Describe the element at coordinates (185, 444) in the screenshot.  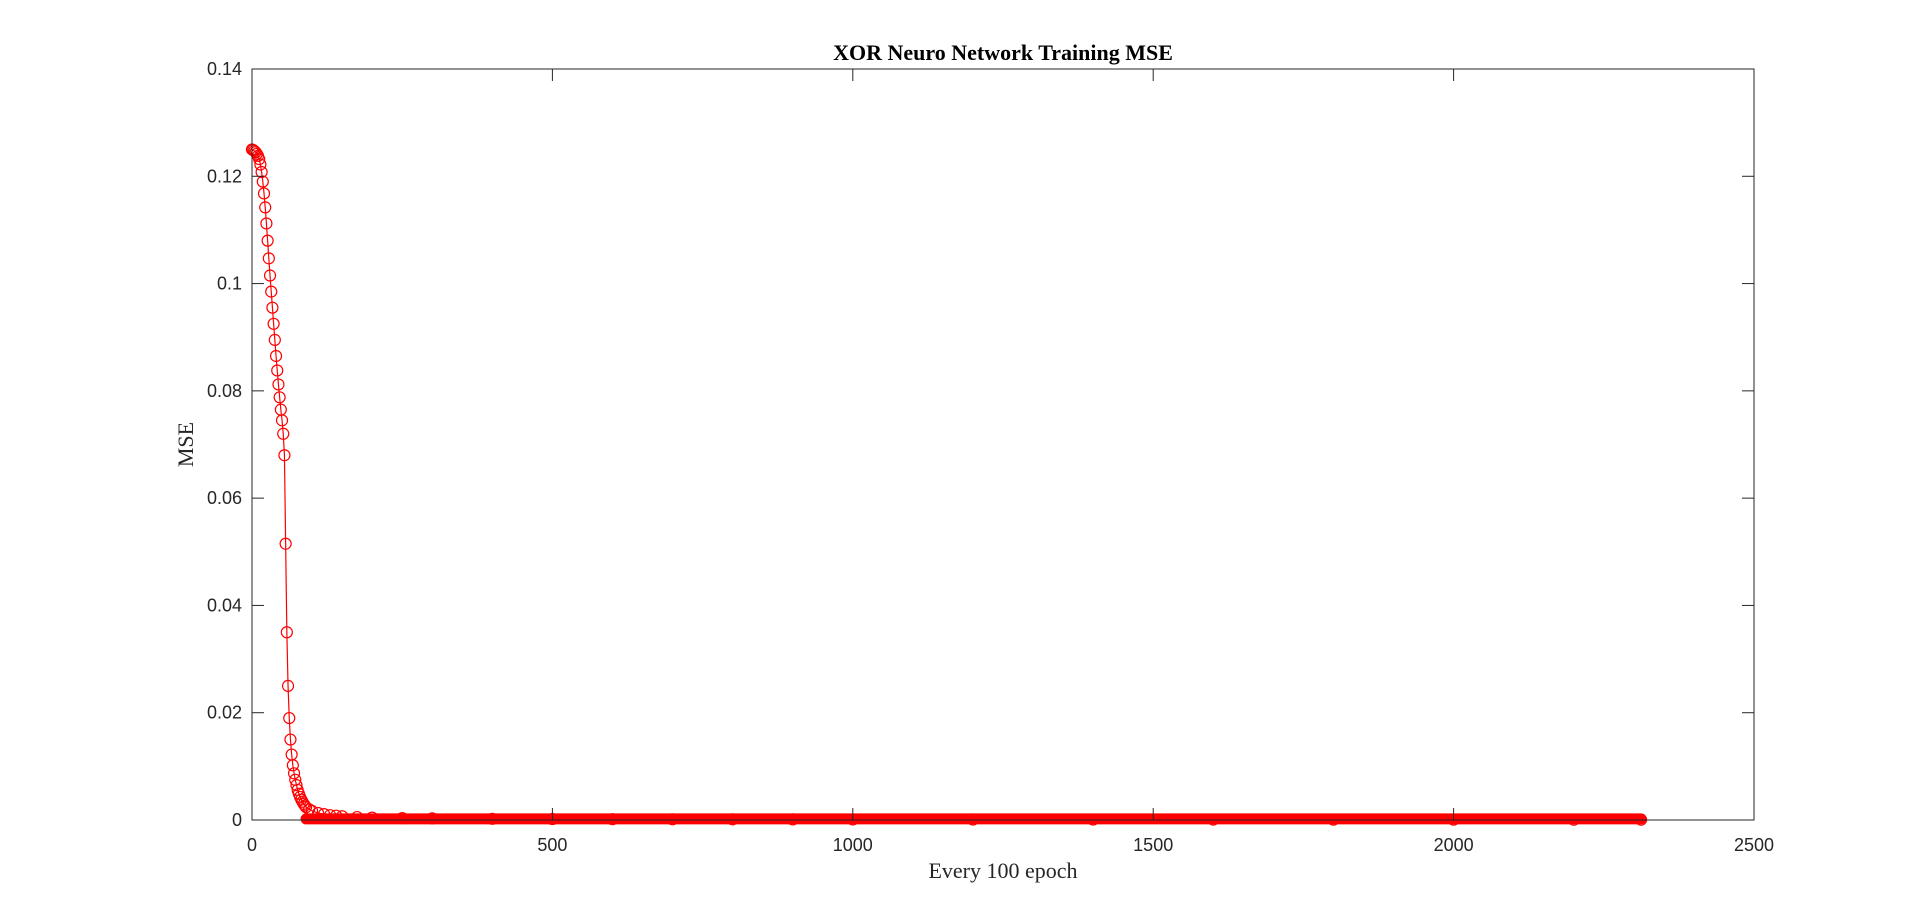
I see `y-axis-title: MSE` at that location.